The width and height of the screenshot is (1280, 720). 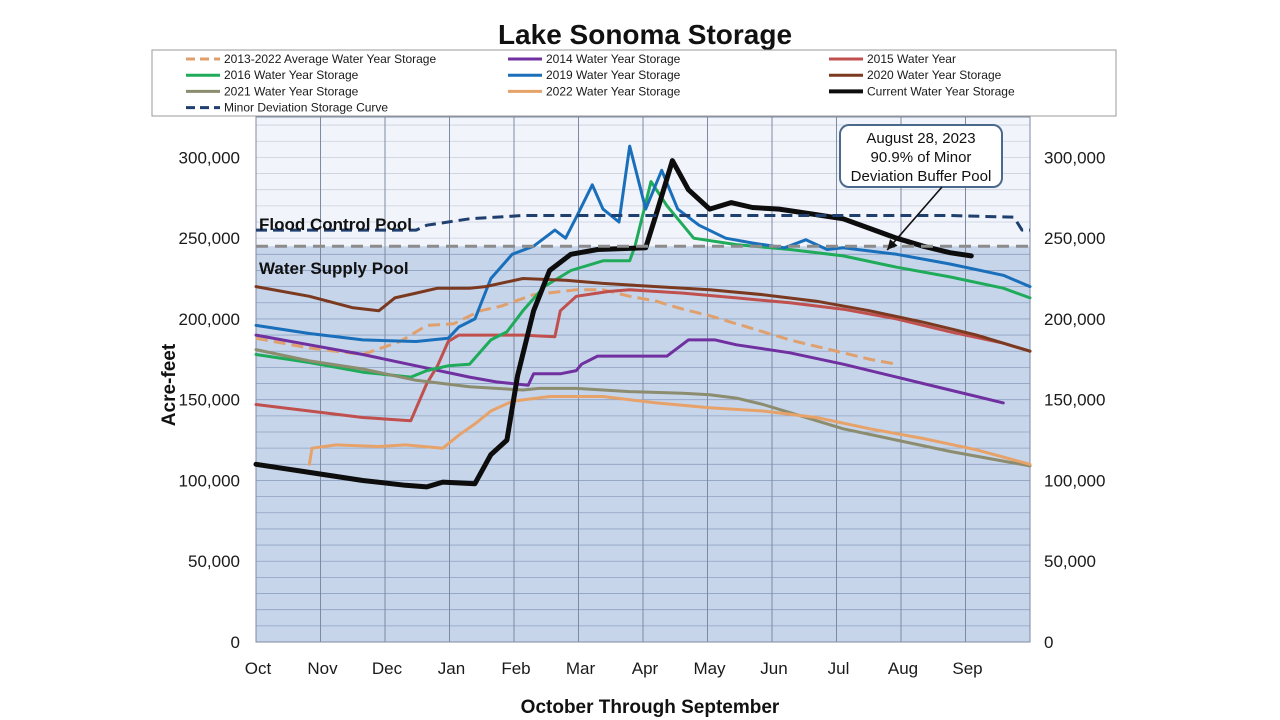 I want to click on x-tick-label-aug: Aug, so click(x=903, y=668).